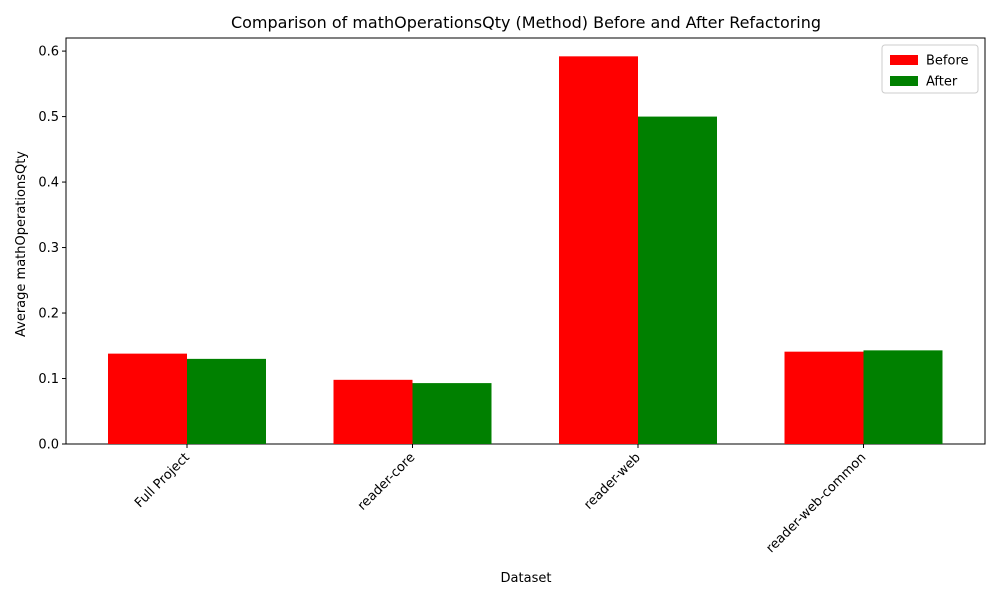 This screenshot has width=1000, height=600. I want to click on bar-after-reader-web, so click(677, 280).